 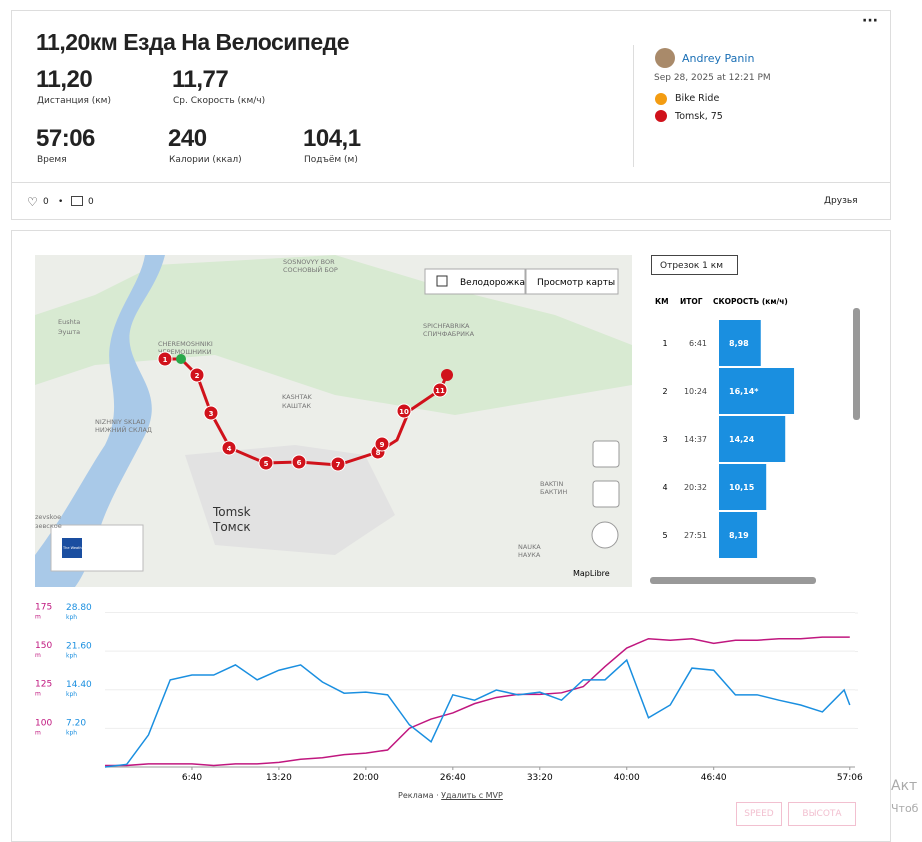 What do you see at coordinates (822, 814) in the screenshot?
I see `elevation-toggle: ВЫСОТА` at bounding box center [822, 814].